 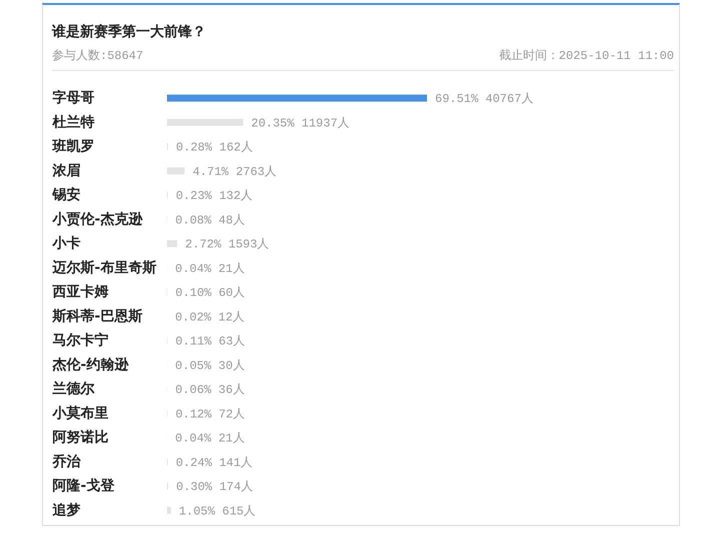 What do you see at coordinates (74, 389) in the screenshot?
I see `y-tick-label: 兰德尔` at bounding box center [74, 389].